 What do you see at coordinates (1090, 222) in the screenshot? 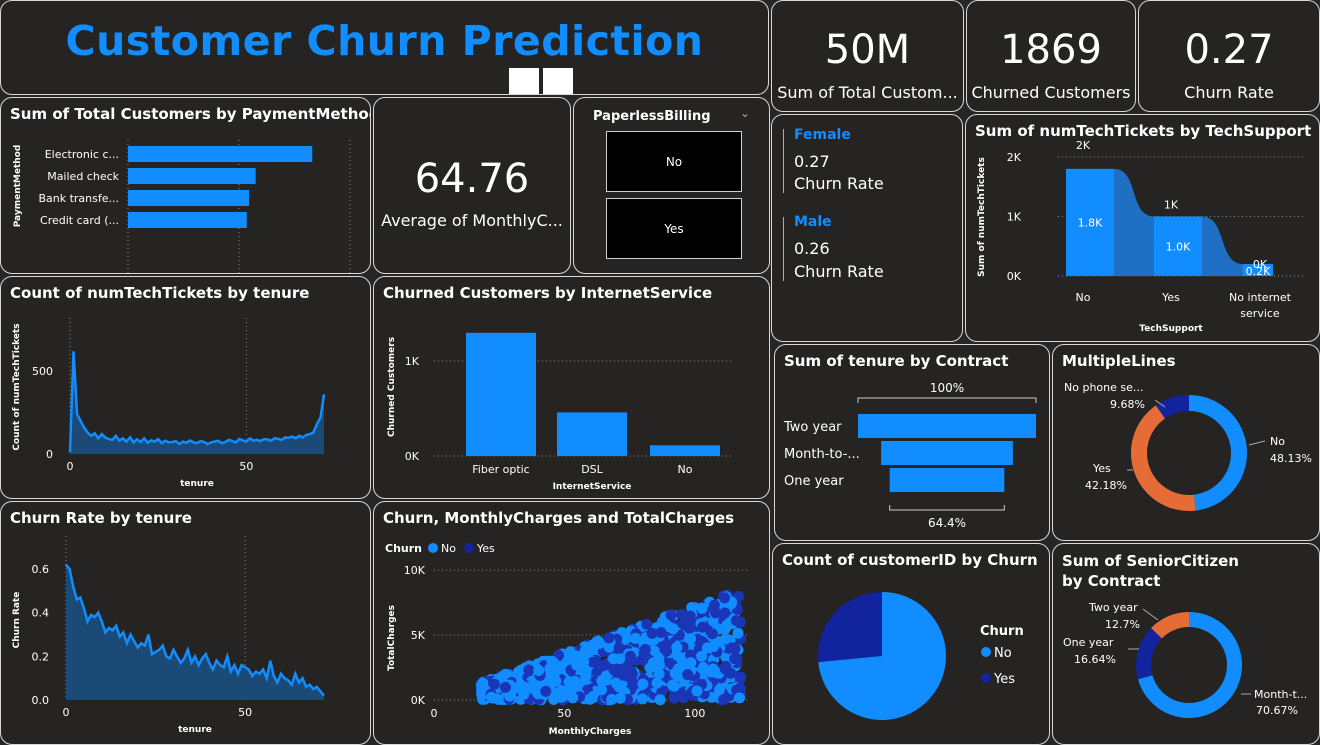
I see `bar-segment` at bounding box center [1090, 222].